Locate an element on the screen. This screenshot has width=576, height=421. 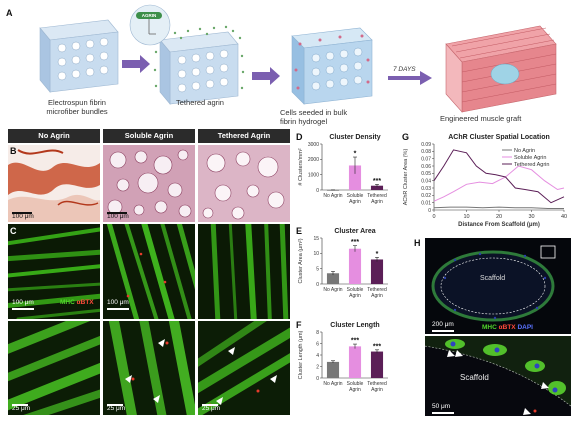
x-tick-label: Soluble is located at coordinates (355, 196).